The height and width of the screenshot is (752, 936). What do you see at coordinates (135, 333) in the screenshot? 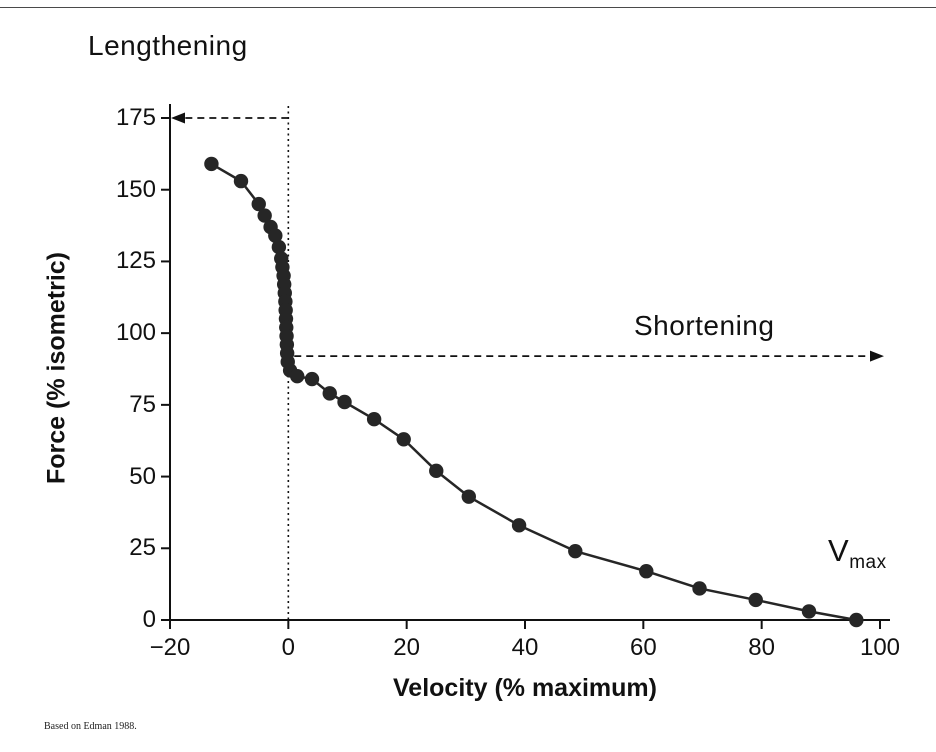
I see `y-tick-label: 100` at bounding box center [135, 333].